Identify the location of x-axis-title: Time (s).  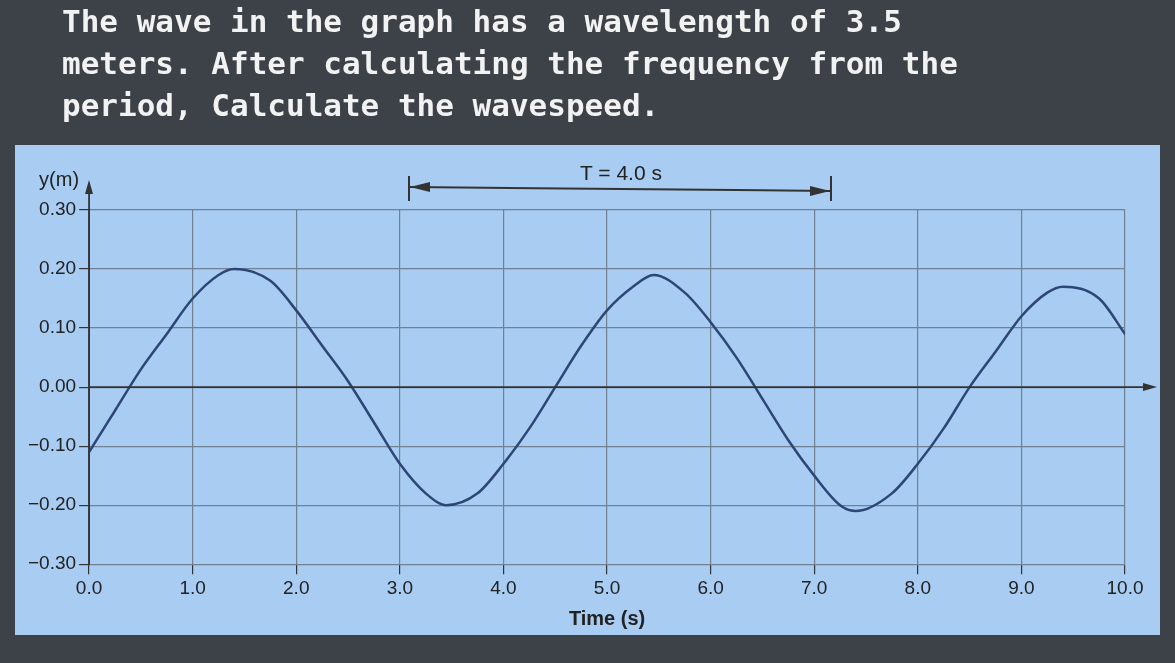
(607, 617).